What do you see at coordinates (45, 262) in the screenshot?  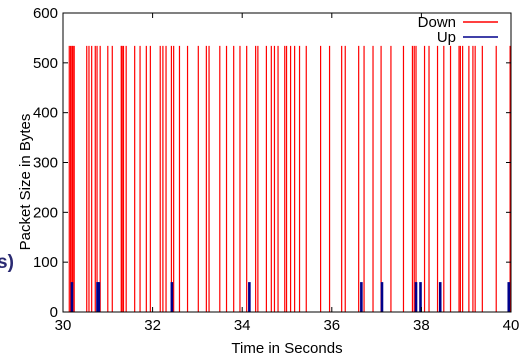 I see `y-tick-label: 100` at bounding box center [45, 262].